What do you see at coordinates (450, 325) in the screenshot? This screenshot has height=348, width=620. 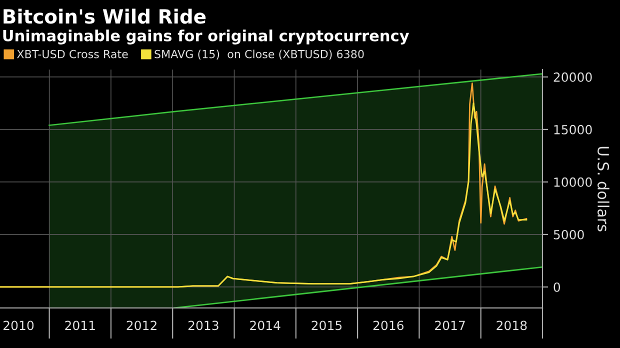 I see `x-tick-label: 2017` at bounding box center [450, 325].